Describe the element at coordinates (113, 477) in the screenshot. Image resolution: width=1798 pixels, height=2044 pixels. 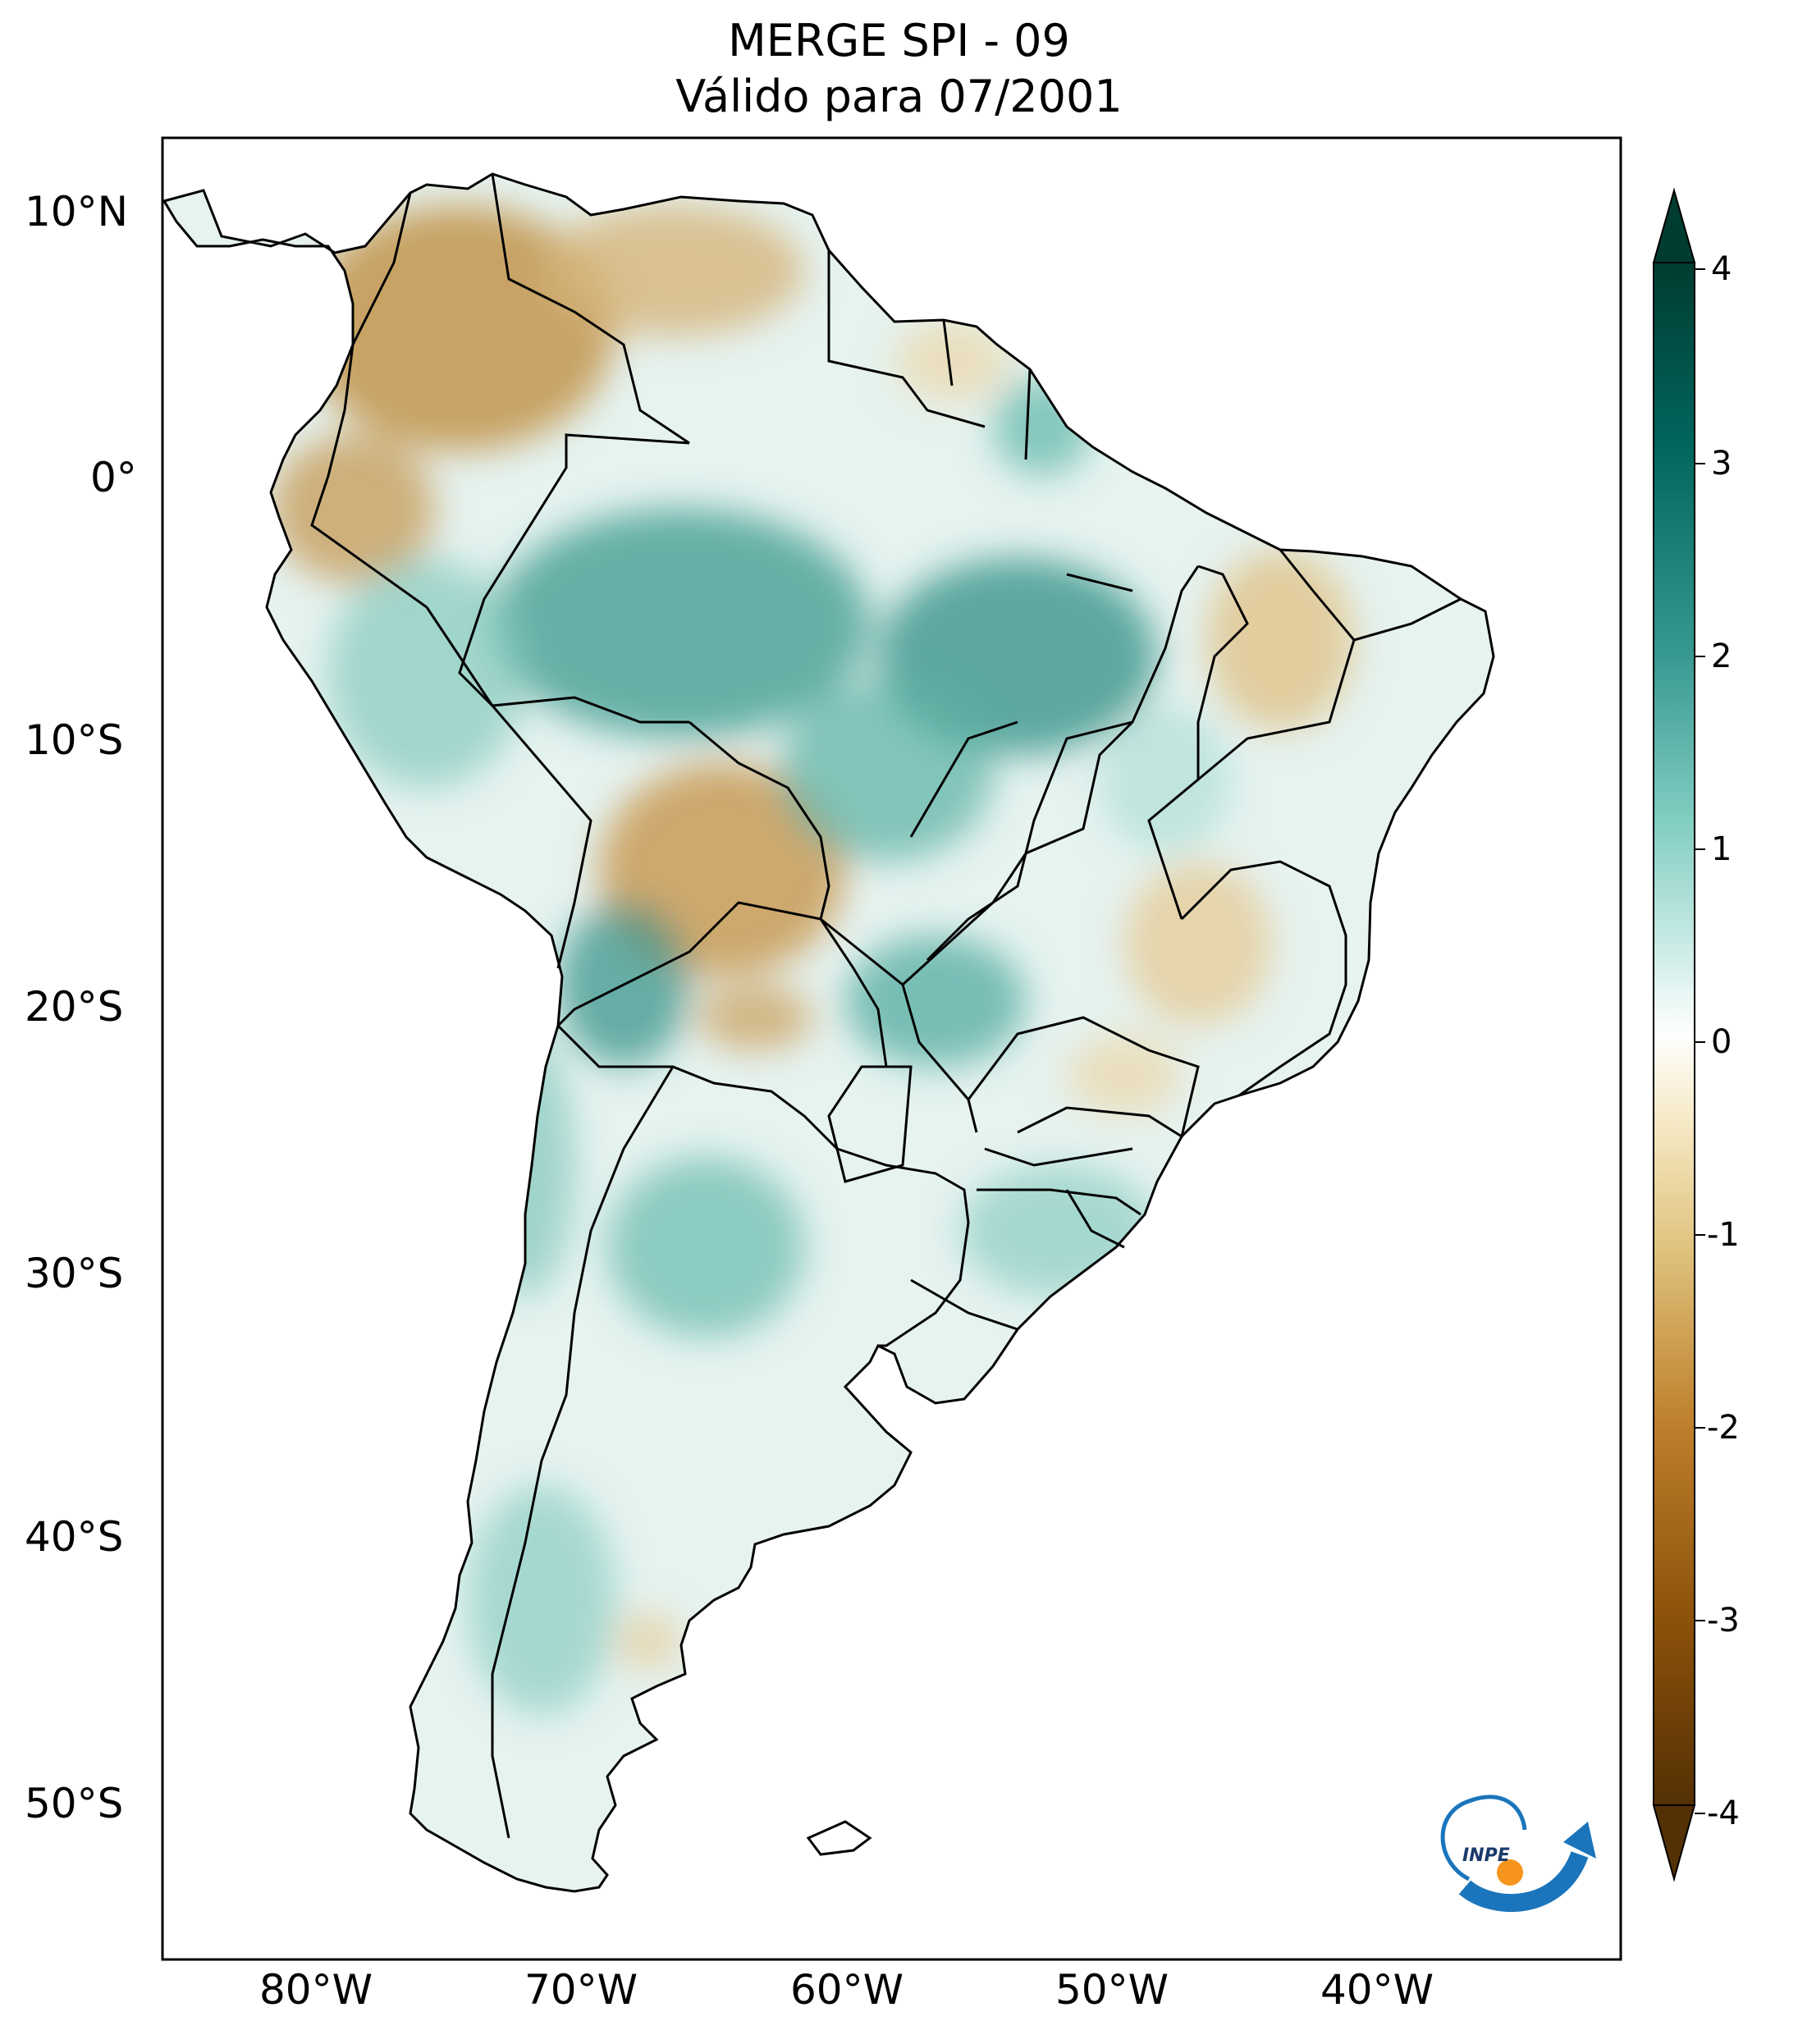
I see `lat-label-0: 0°` at that location.